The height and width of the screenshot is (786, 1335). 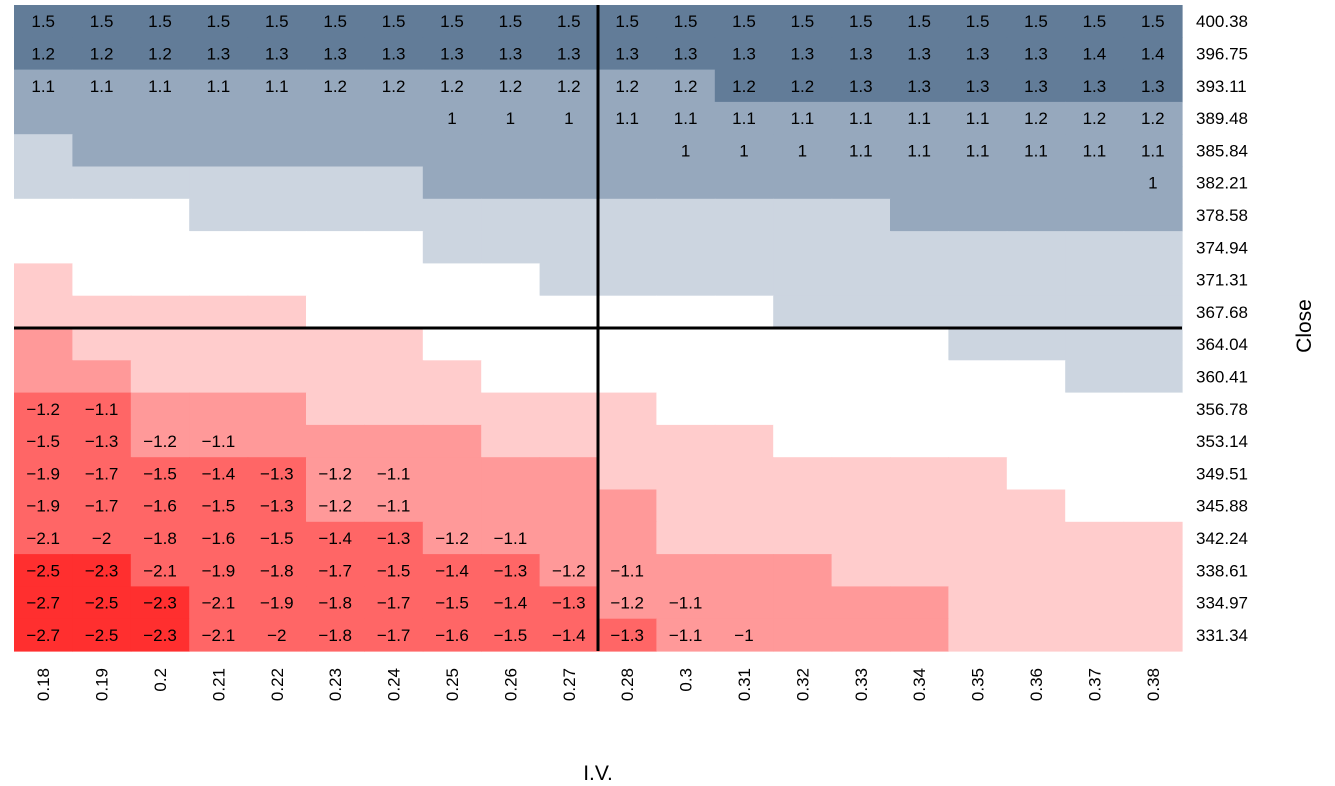 I want to click on cell-value-label: −2.5, so click(x=102, y=635).